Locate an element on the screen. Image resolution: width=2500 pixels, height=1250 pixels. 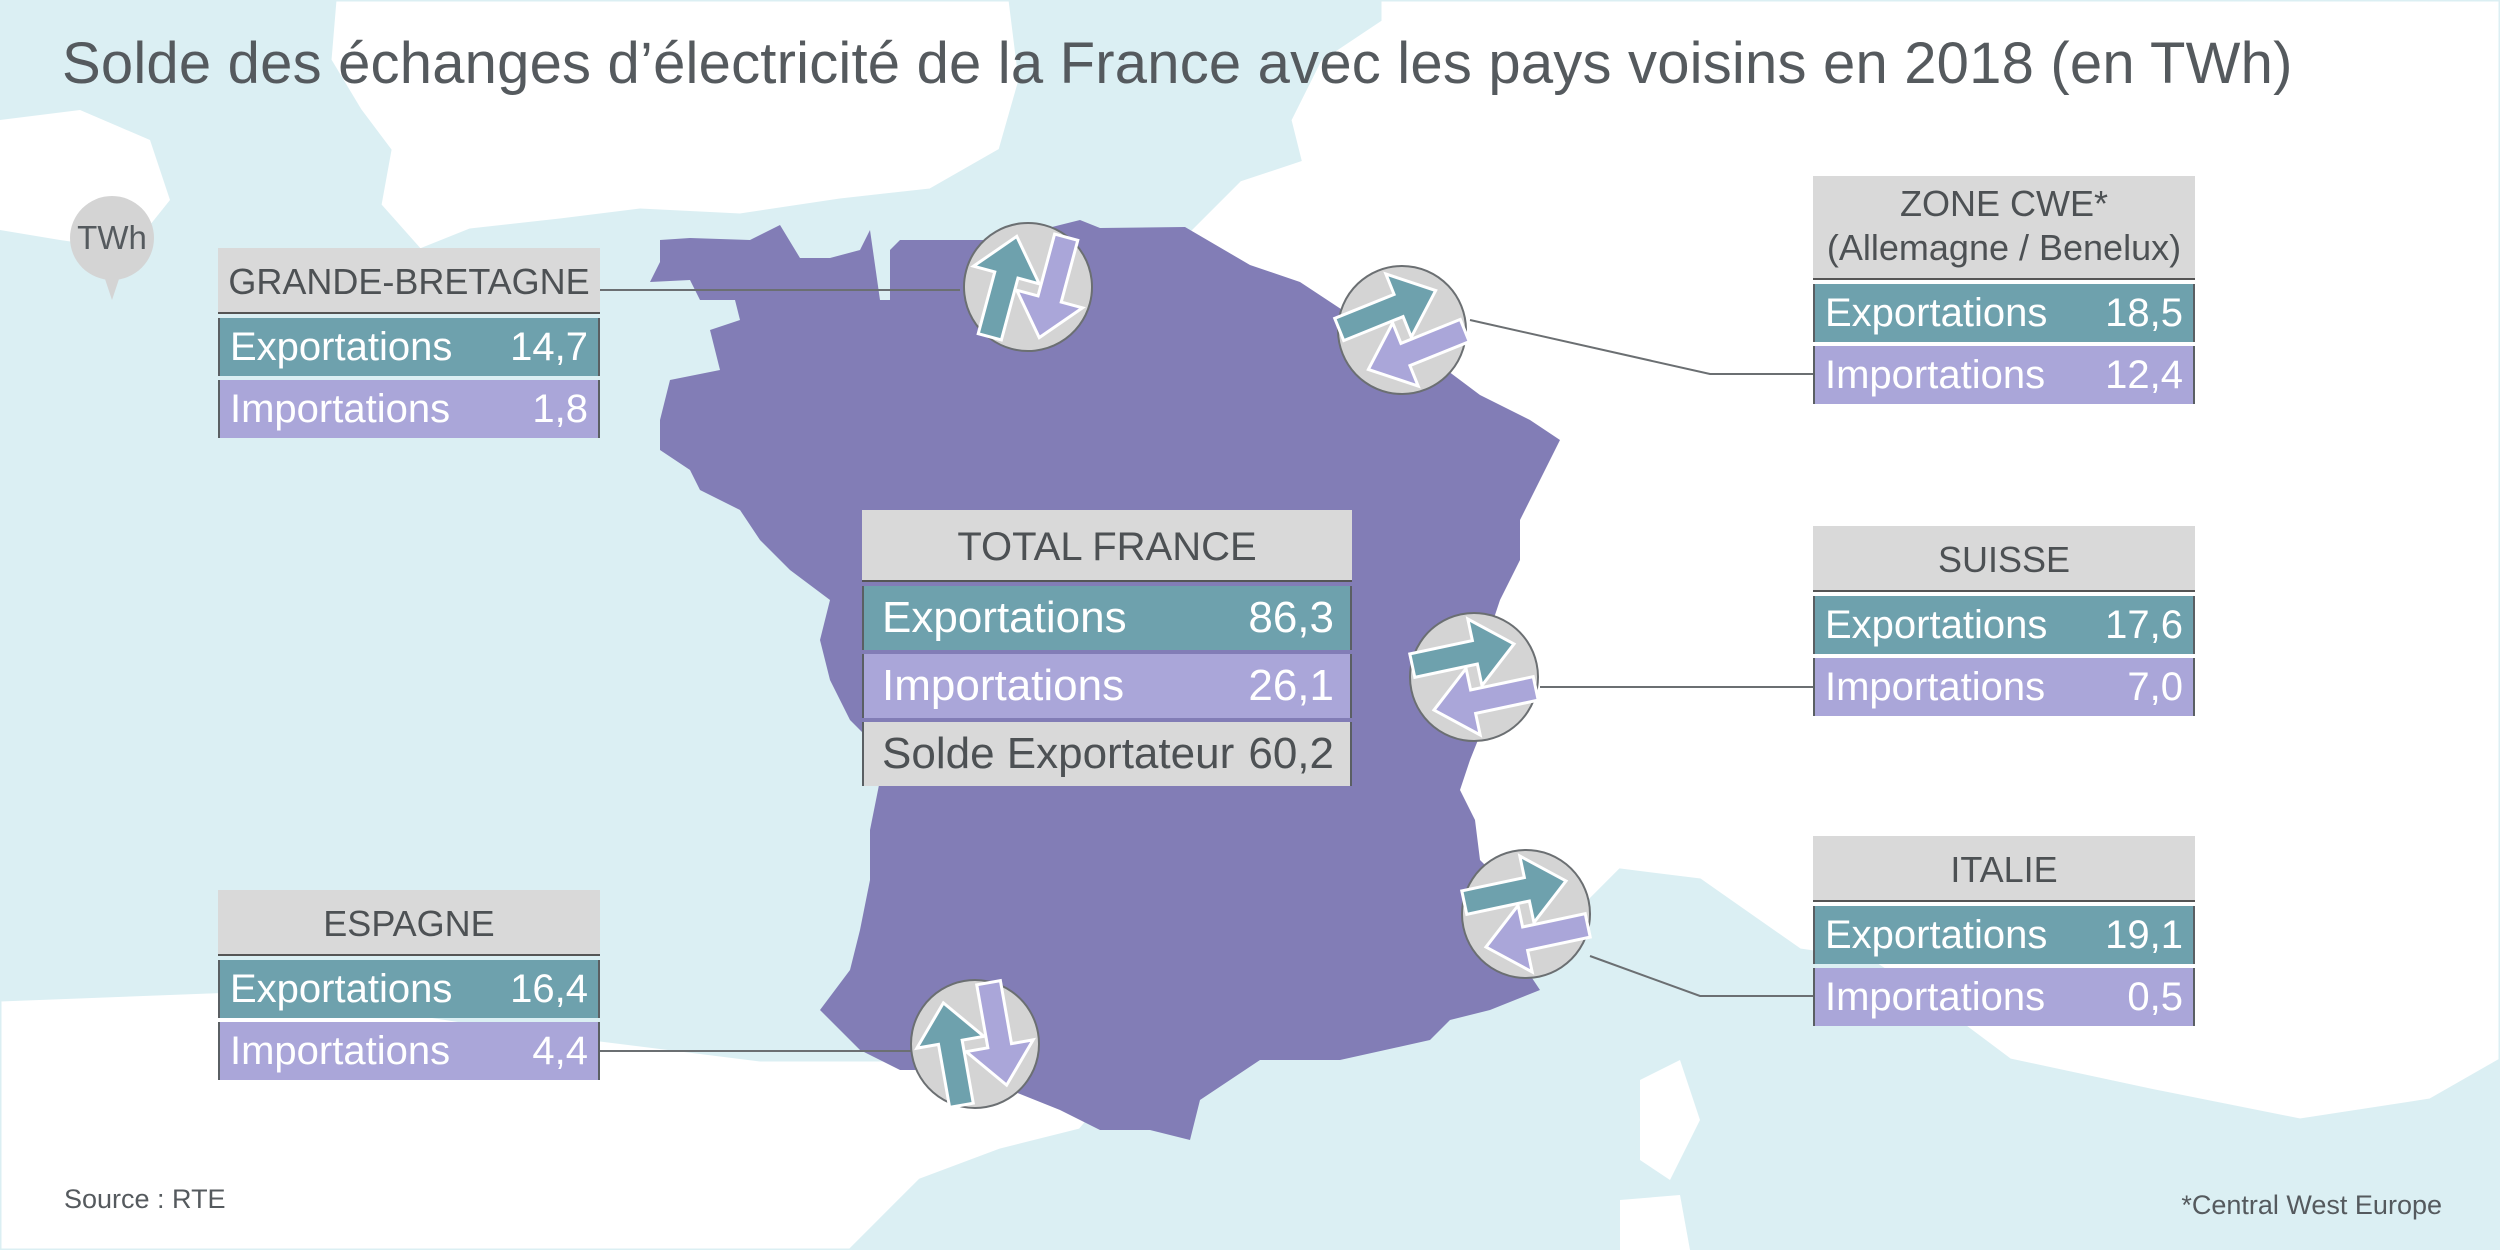
es-header: ESPAGNE is located at coordinates (409, 923).